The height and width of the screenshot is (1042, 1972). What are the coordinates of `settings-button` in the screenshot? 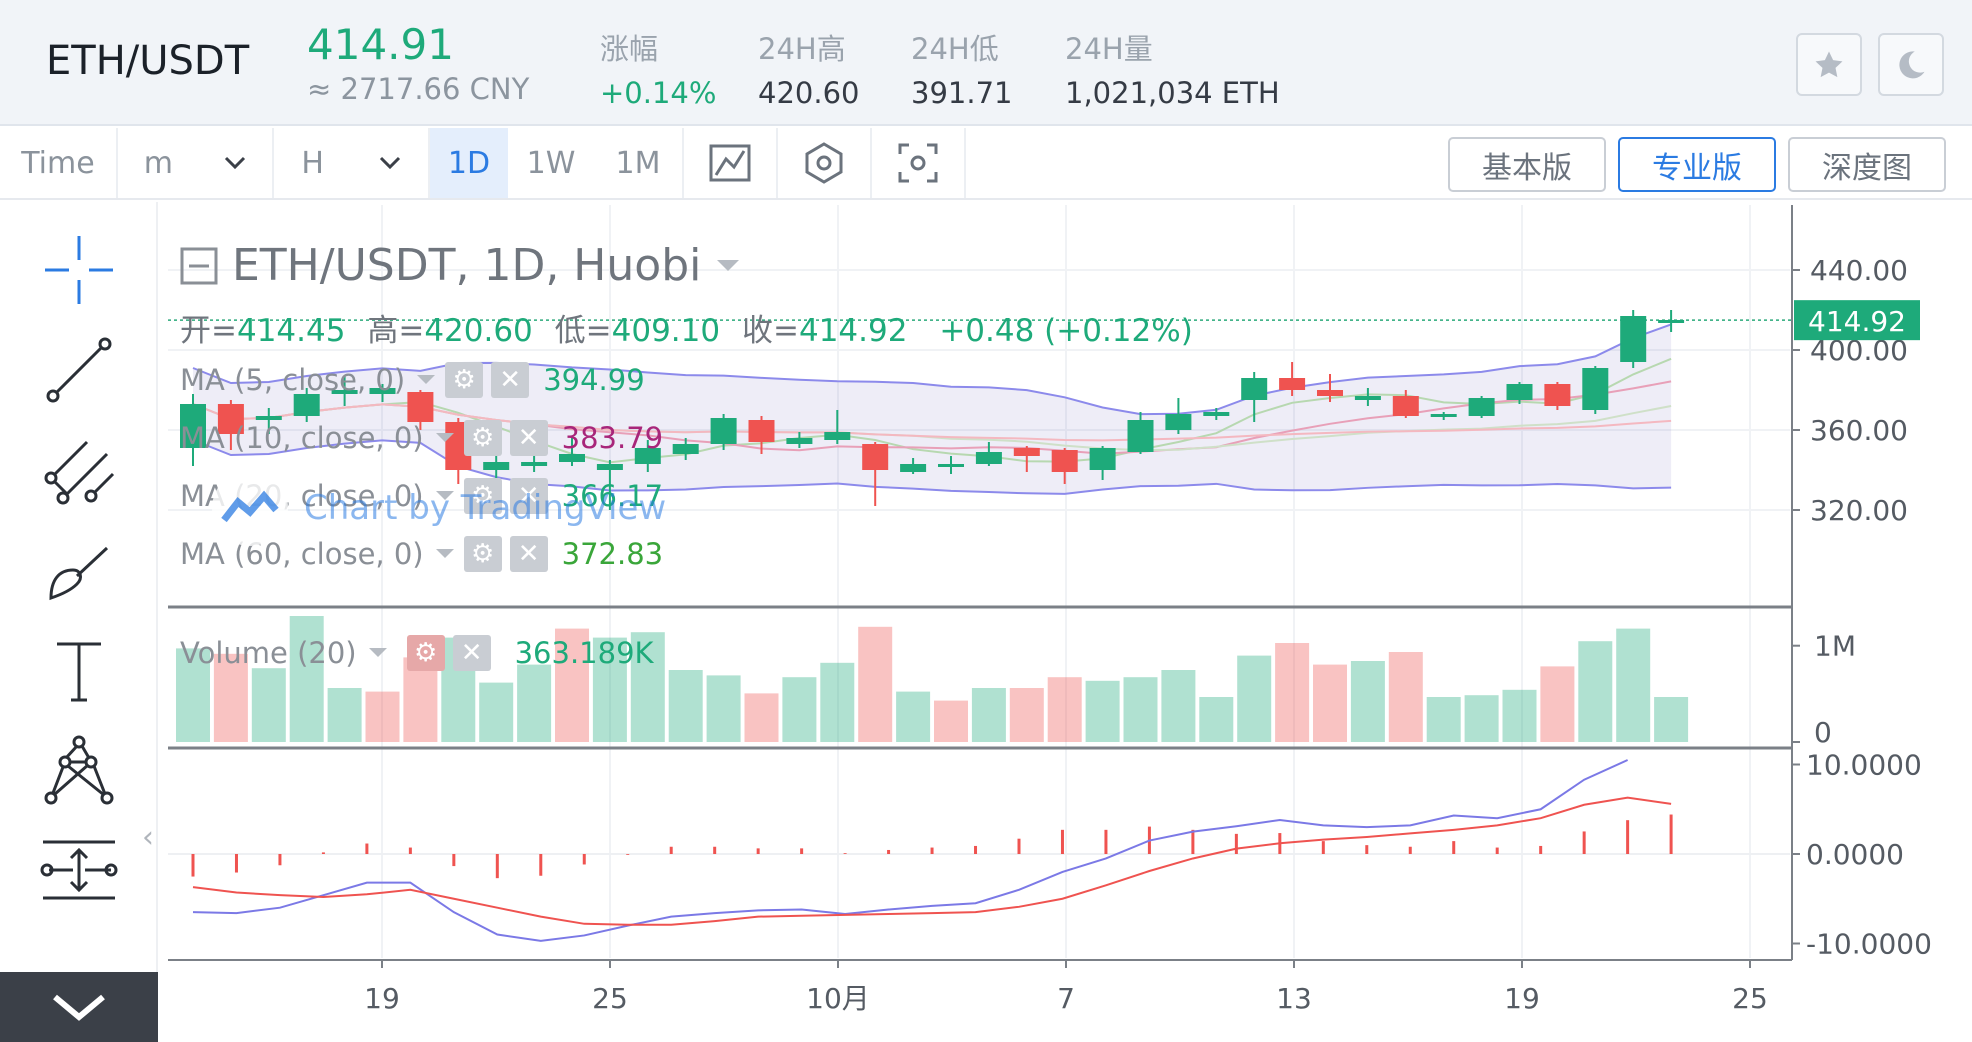 It's located at (825, 163).